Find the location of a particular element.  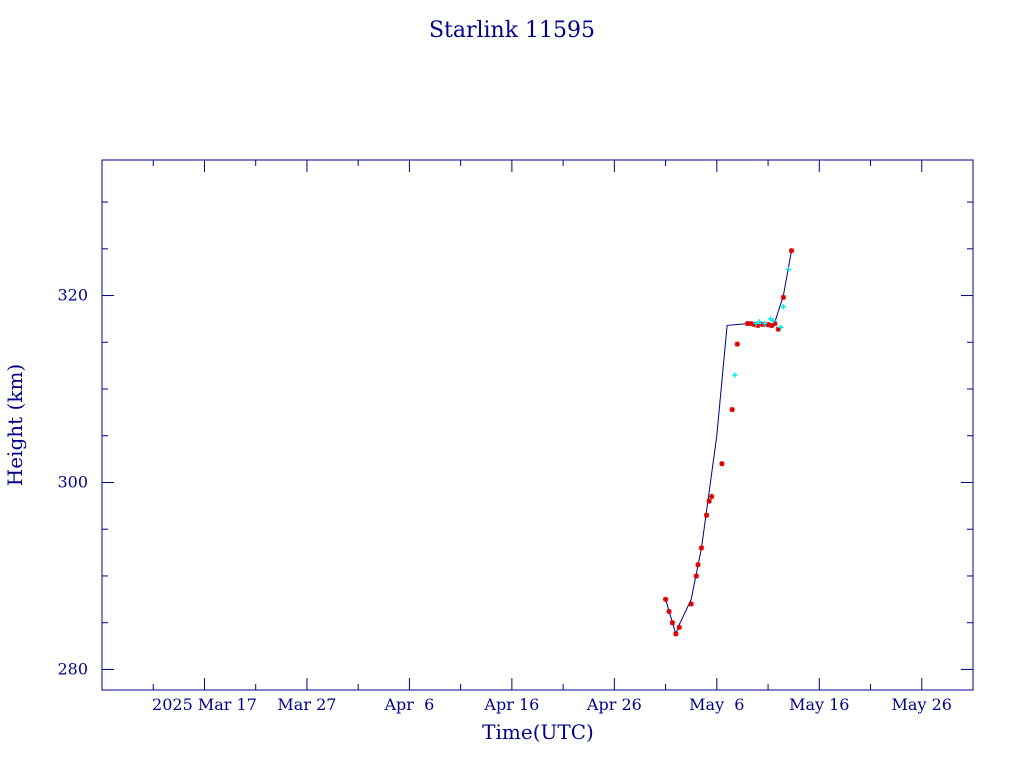

y-tick-label-2: 320 is located at coordinates (72, 295).